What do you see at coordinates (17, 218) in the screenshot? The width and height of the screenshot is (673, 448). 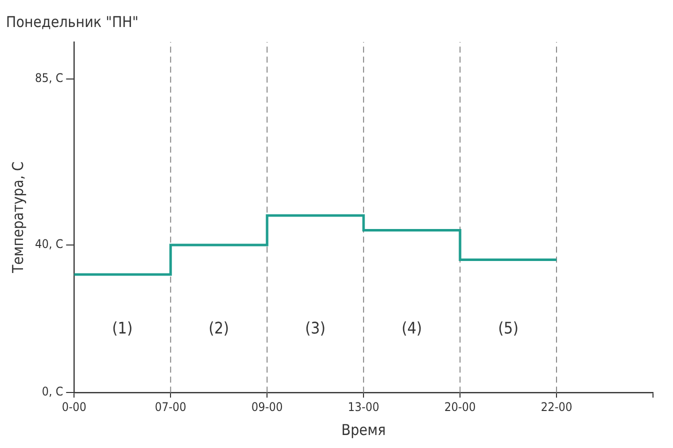 I see `y-axis-title: Температура, С` at bounding box center [17, 218].